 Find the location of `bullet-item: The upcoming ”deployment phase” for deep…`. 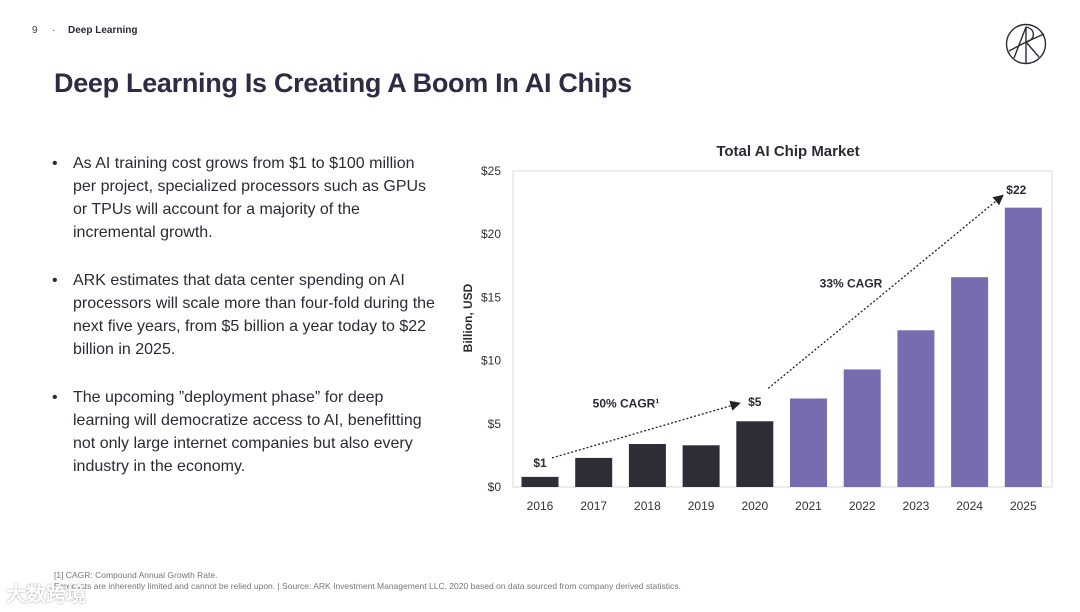

bullet-item: The upcoming ”deployment phase” for deep… is located at coordinates (244, 432).